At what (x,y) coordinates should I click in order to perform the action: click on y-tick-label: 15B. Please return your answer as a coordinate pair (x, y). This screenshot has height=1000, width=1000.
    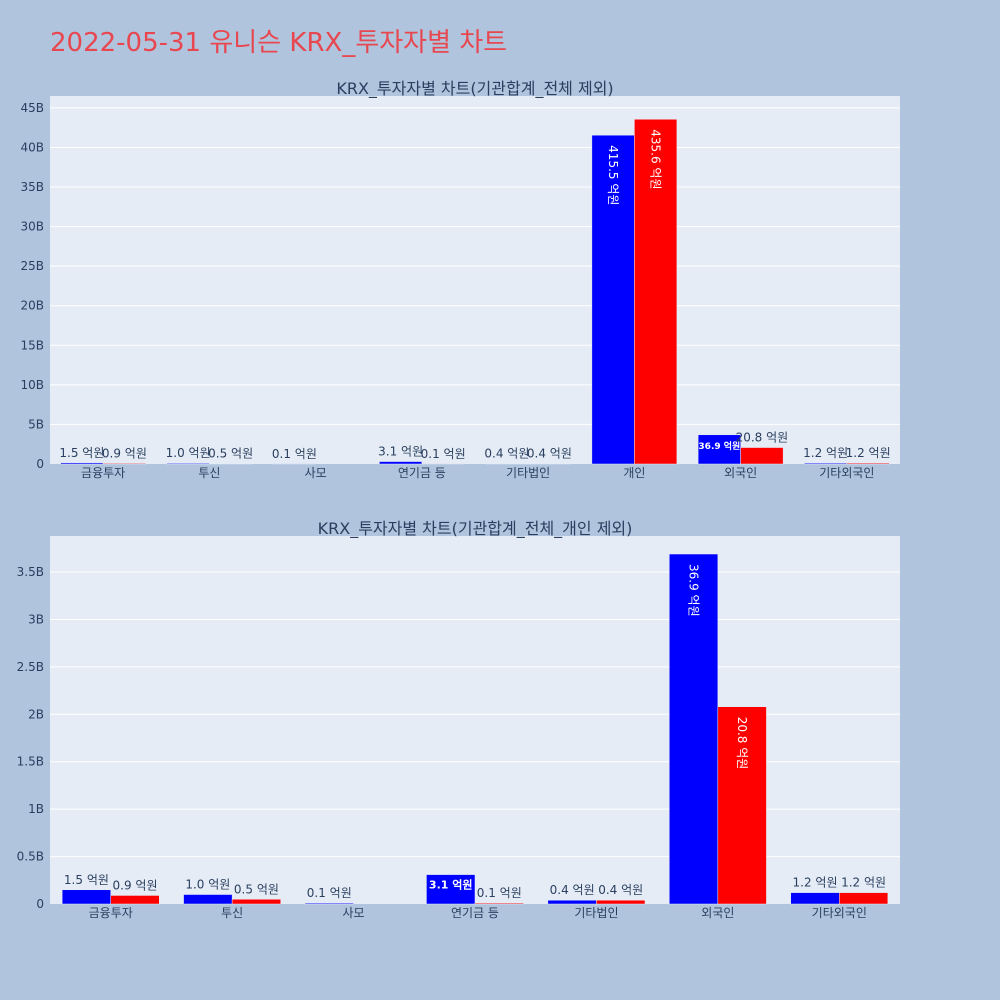
    Looking at the image, I should click on (32, 345).